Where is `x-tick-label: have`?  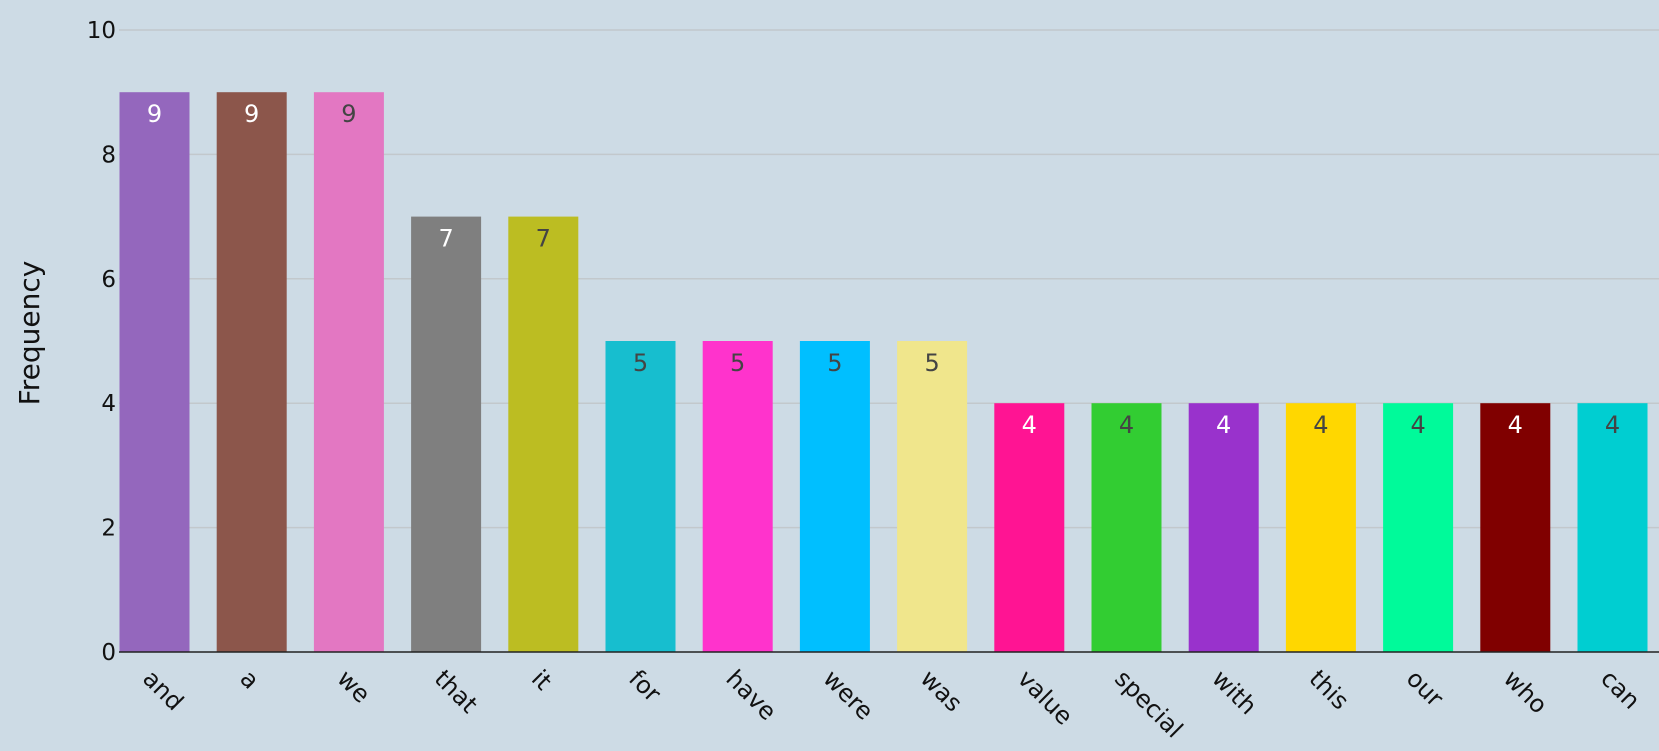 x-tick-label: have is located at coordinates (750, 694).